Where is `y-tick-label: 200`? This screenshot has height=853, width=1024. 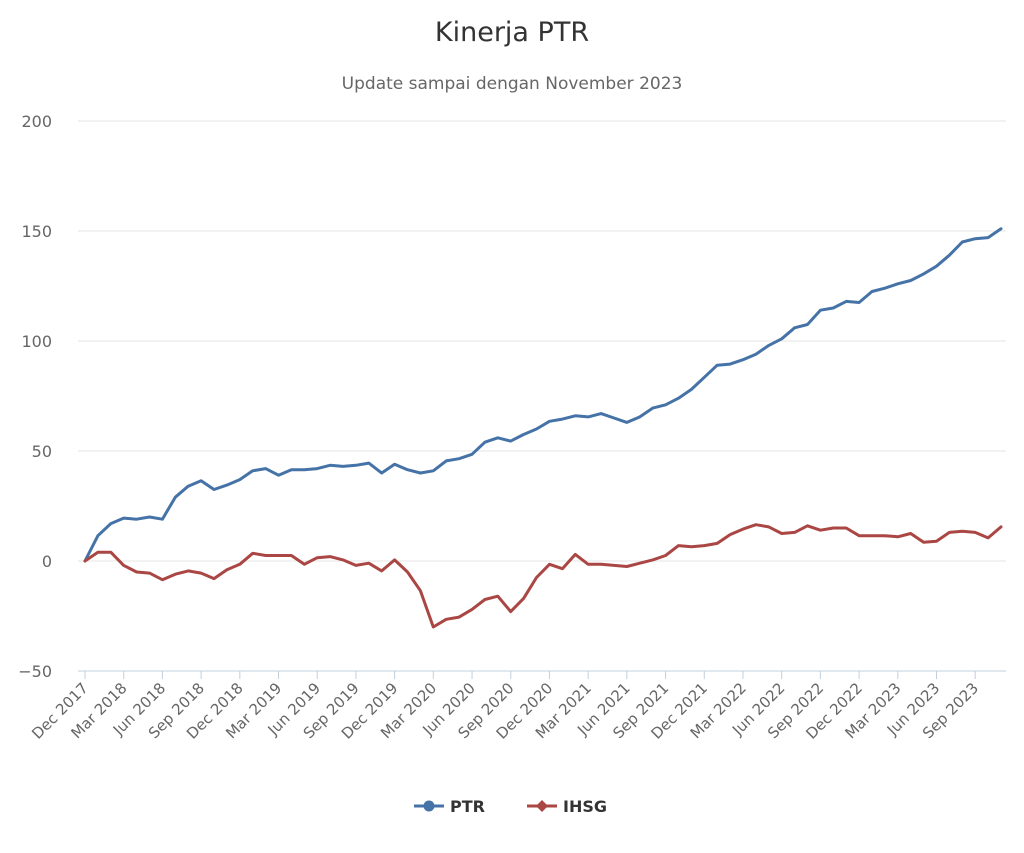 y-tick-label: 200 is located at coordinates (36, 121).